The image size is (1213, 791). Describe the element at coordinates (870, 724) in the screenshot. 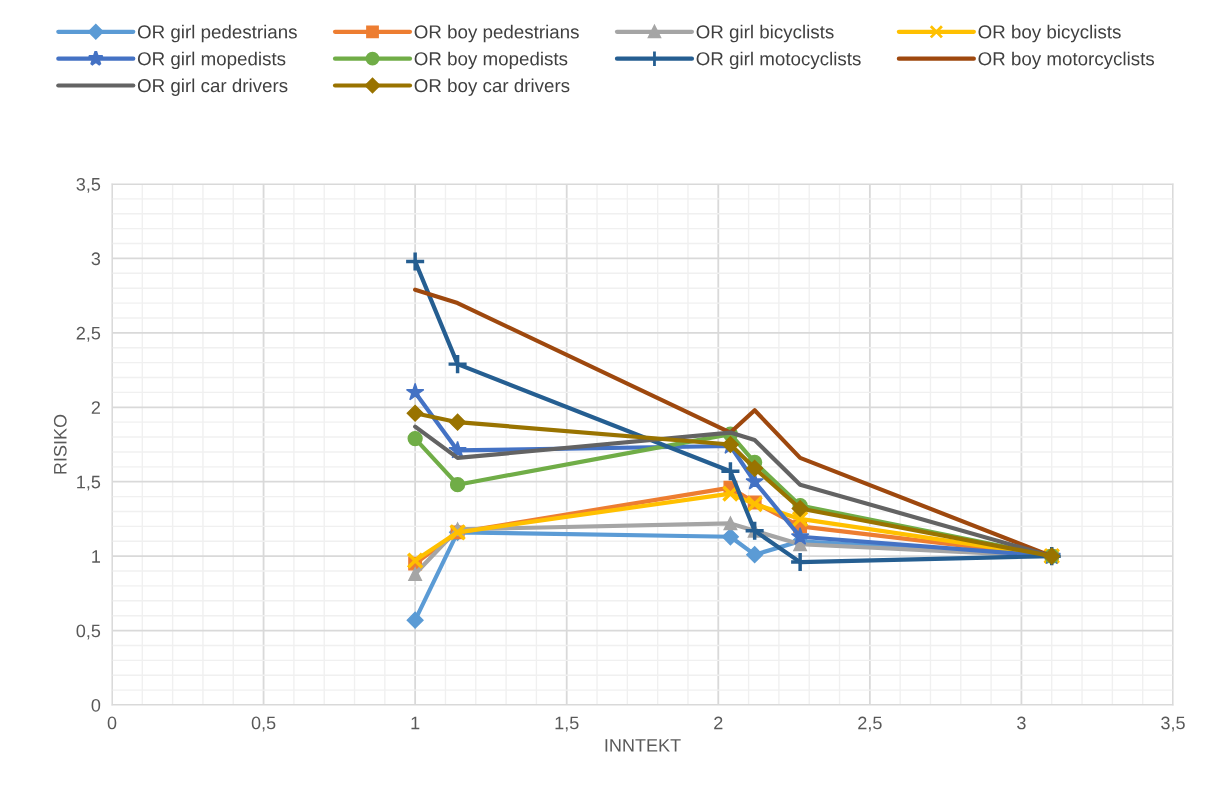

I see `x-tick-label: 2,5` at that location.